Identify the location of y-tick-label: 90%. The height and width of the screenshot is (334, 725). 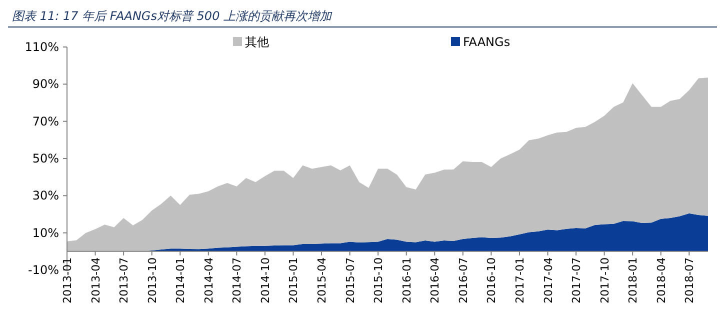
(45, 84).